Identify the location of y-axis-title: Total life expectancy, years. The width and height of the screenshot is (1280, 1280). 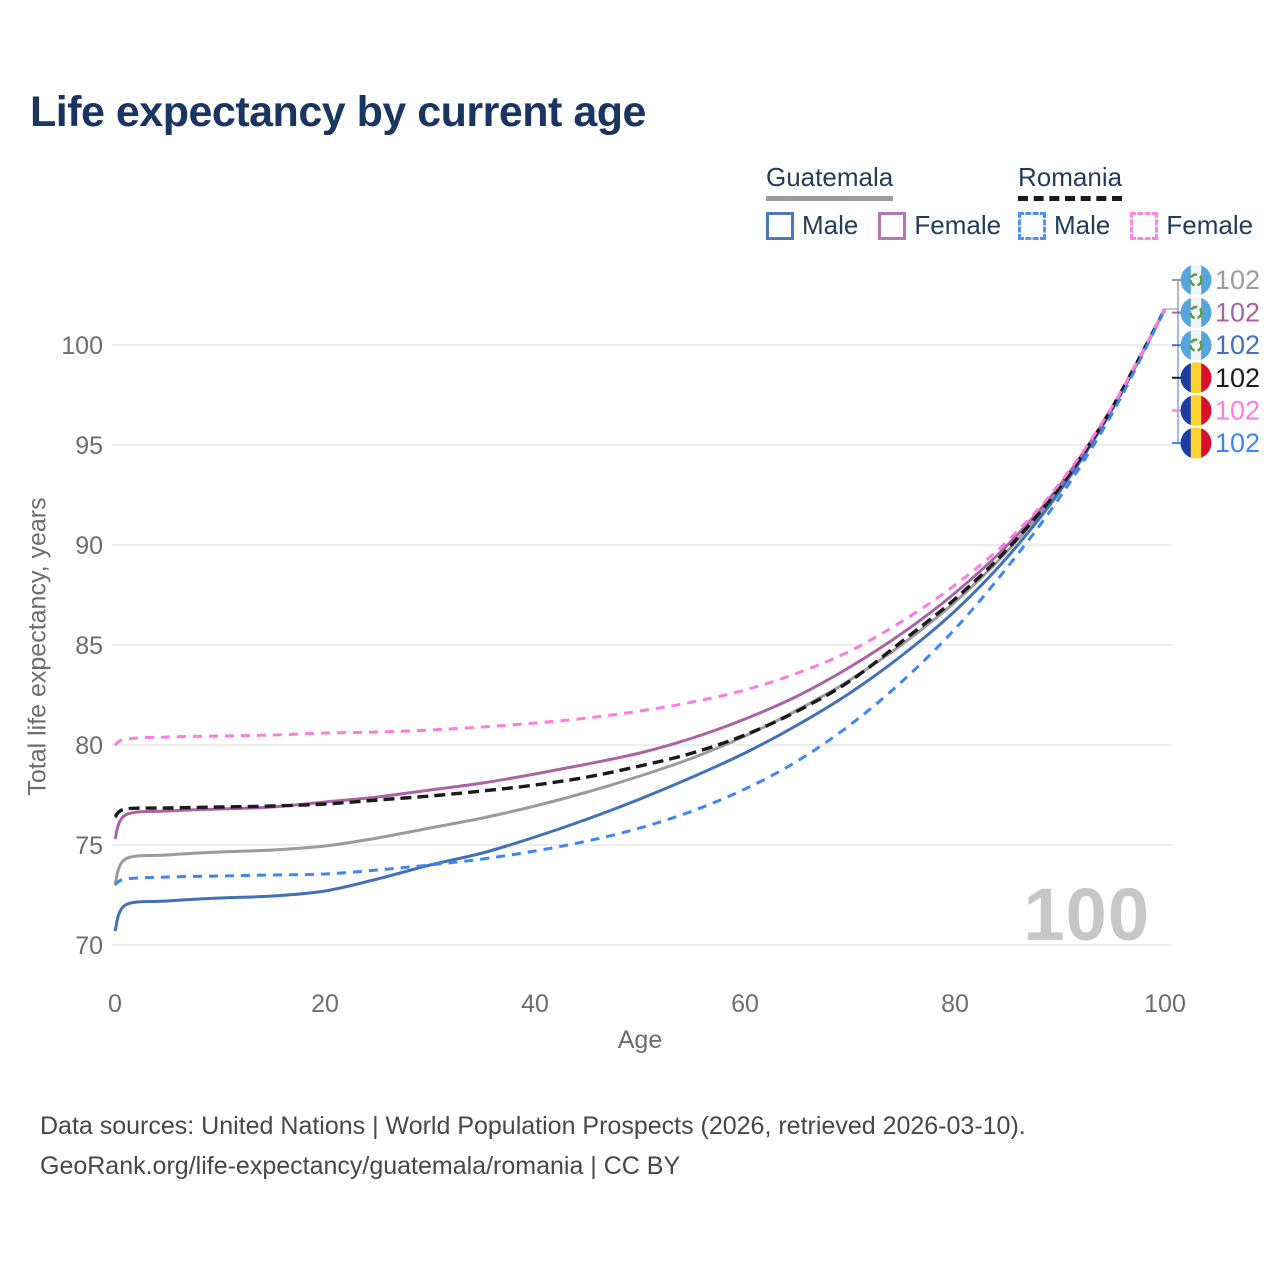
(37, 646).